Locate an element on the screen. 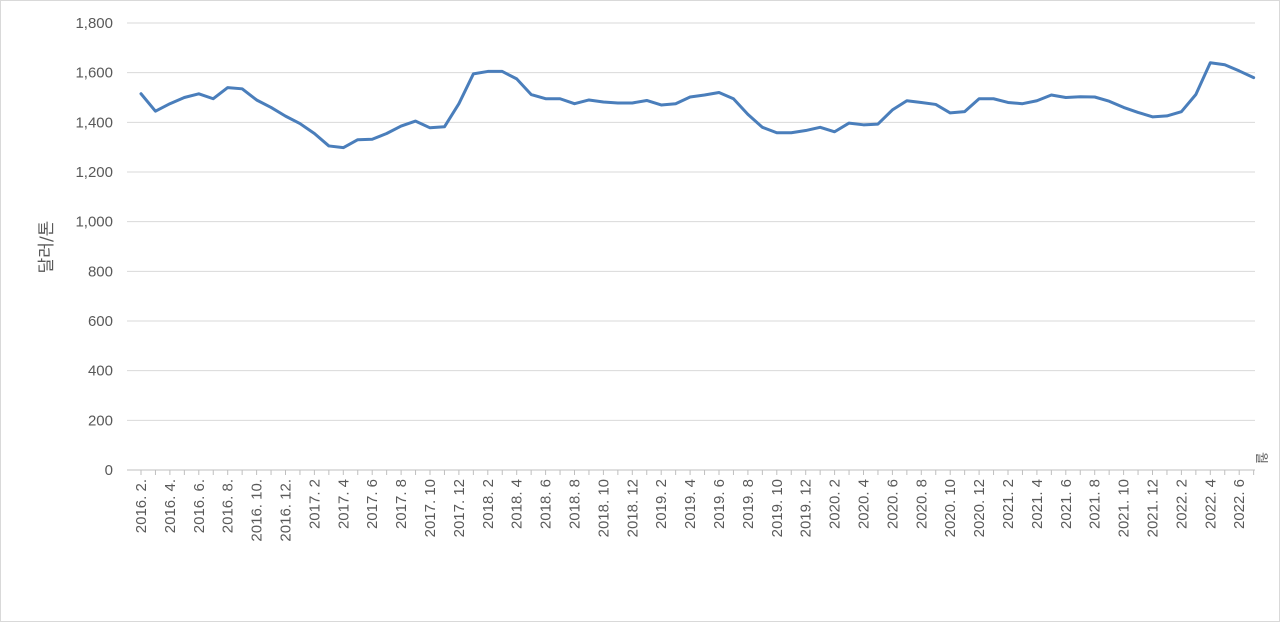  x-tick-label: 2016. 6. is located at coordinates (199, 506).